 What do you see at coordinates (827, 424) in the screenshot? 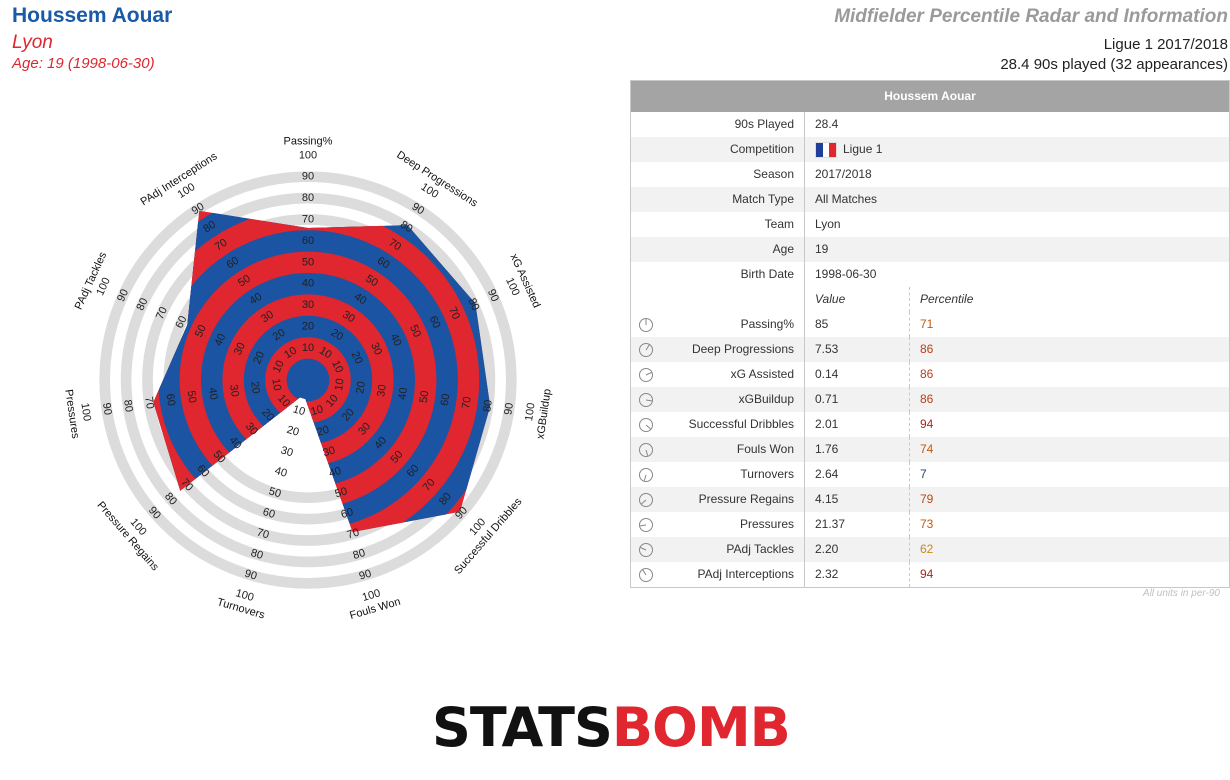
I see `metric-value: 2.01` at bounding box center [827, 424].